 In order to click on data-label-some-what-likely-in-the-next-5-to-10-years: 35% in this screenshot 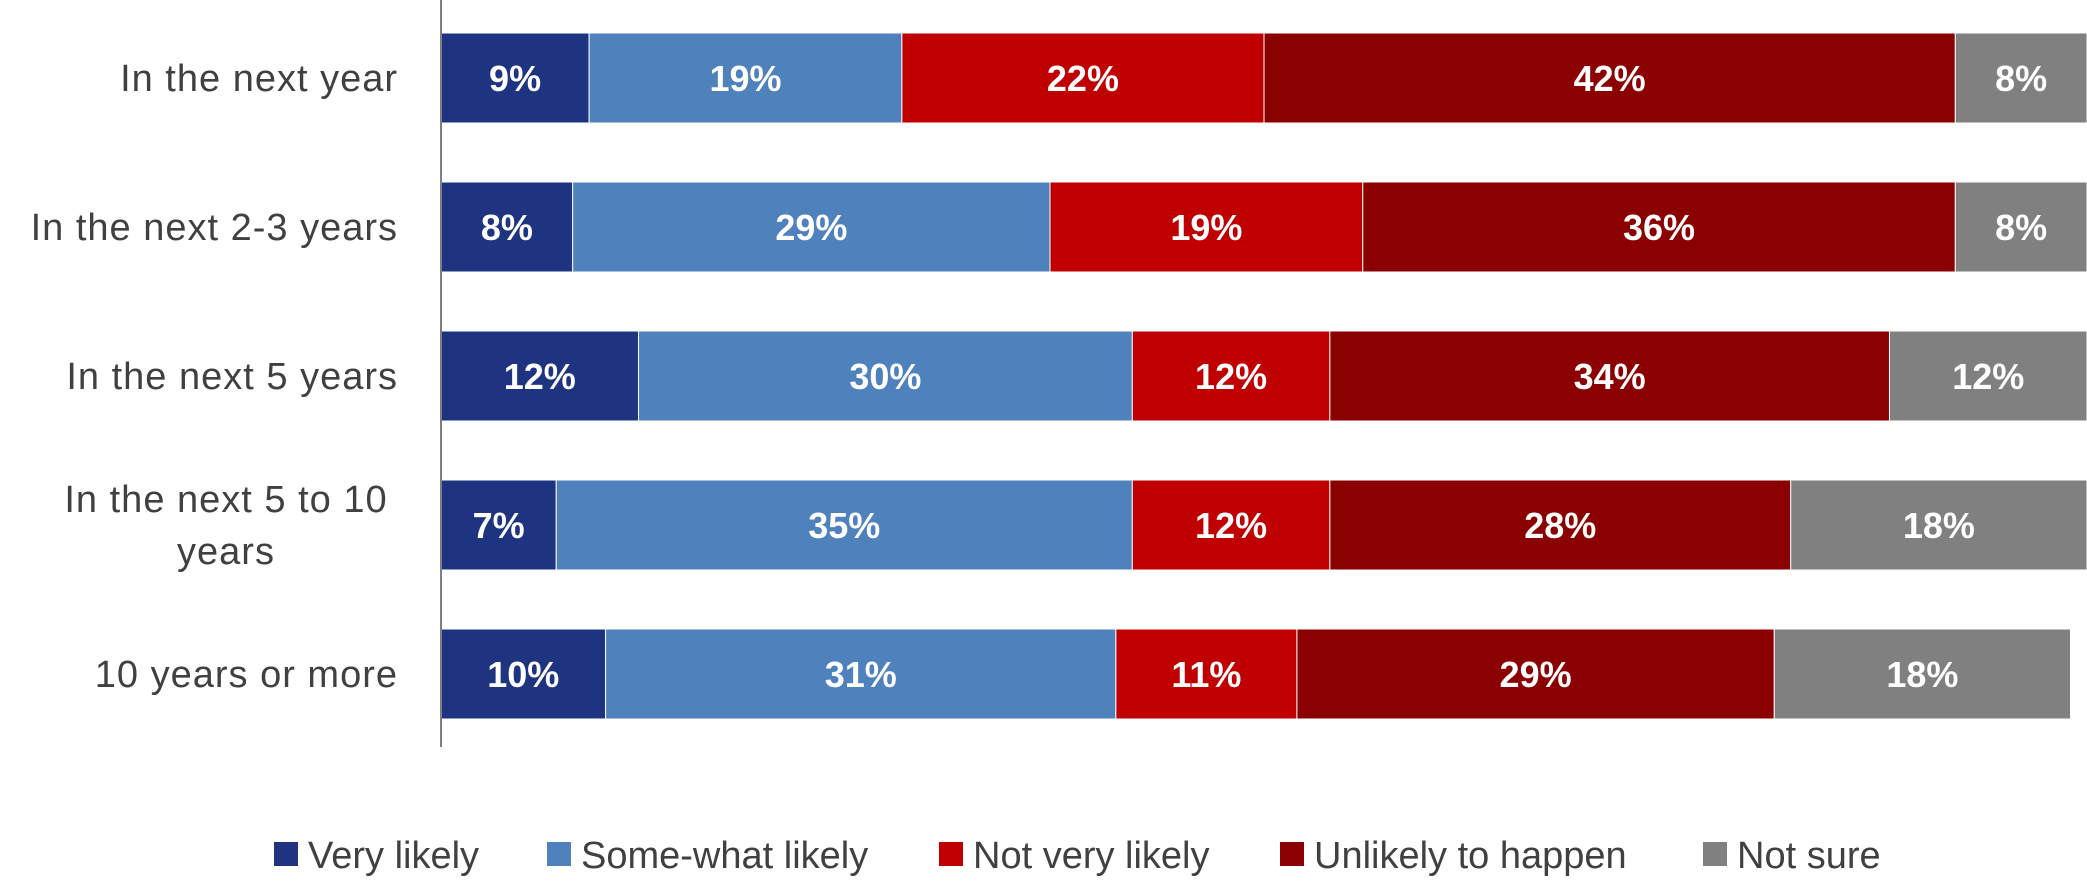, I will do `click(844, 525)`.